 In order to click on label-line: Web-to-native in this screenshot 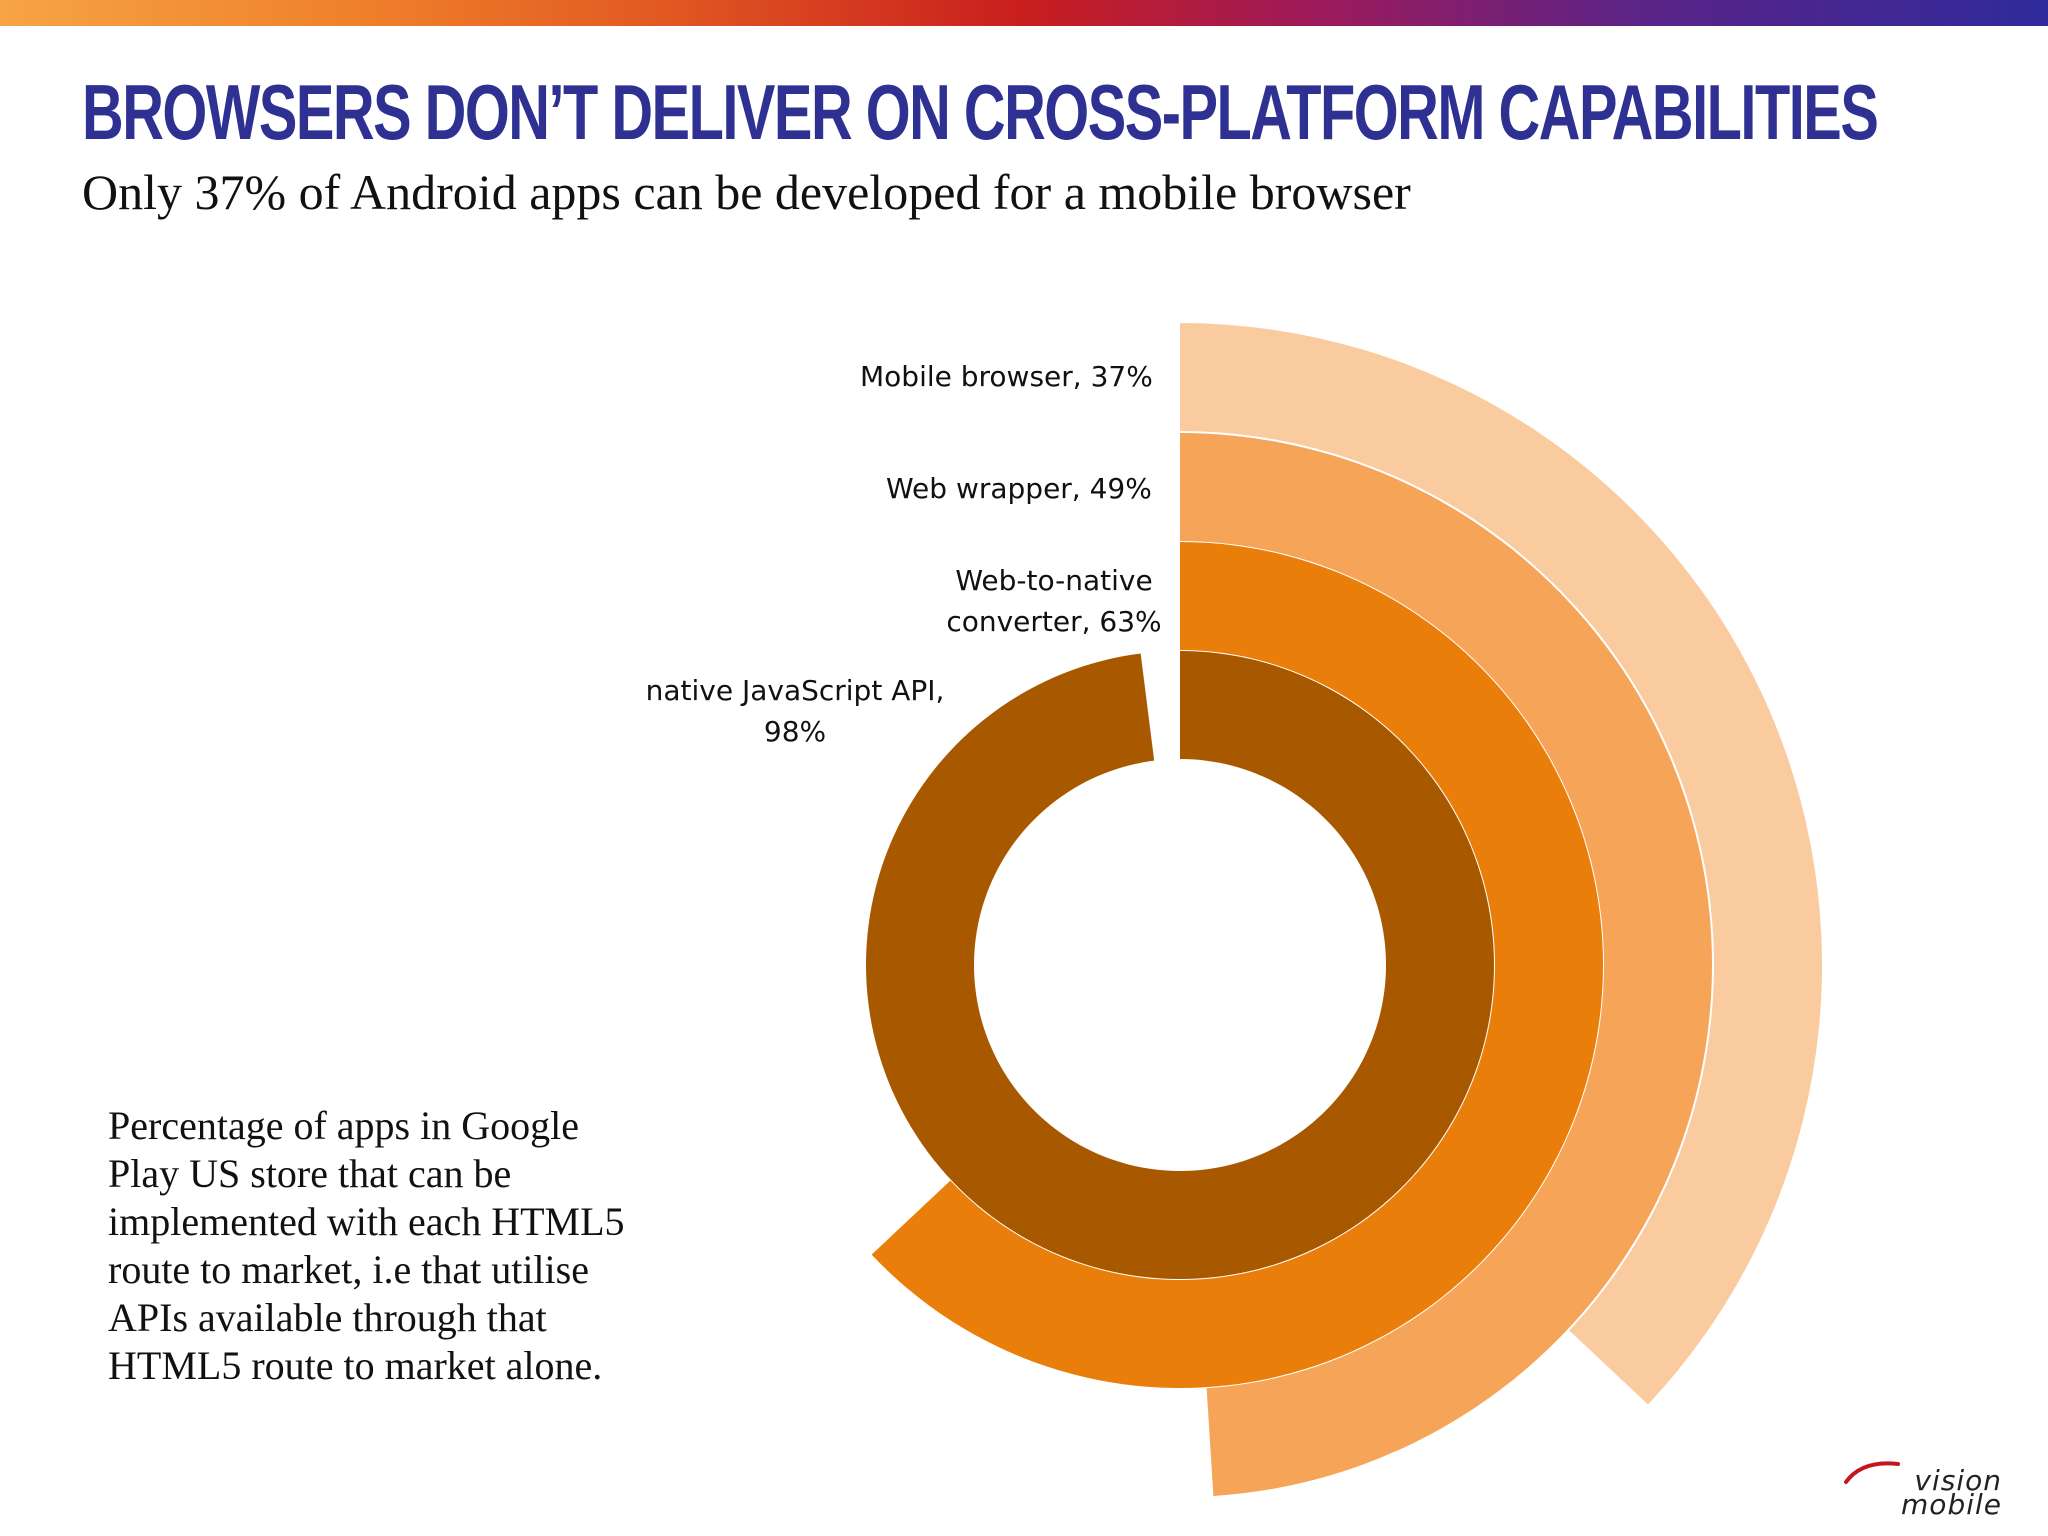, I will do `click(1054, 580)`.